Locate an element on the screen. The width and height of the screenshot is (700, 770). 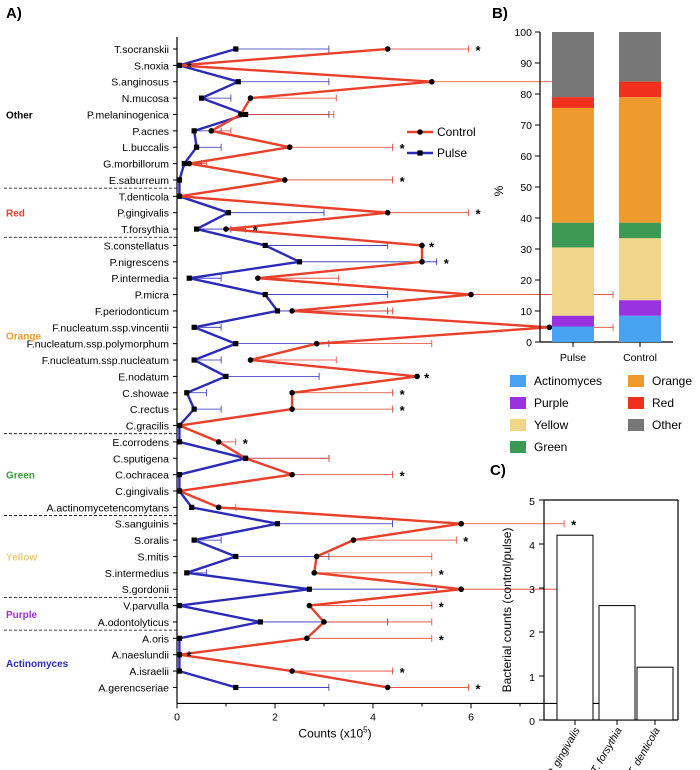
species-label: S.noxia is located at coordinates (151, 66).